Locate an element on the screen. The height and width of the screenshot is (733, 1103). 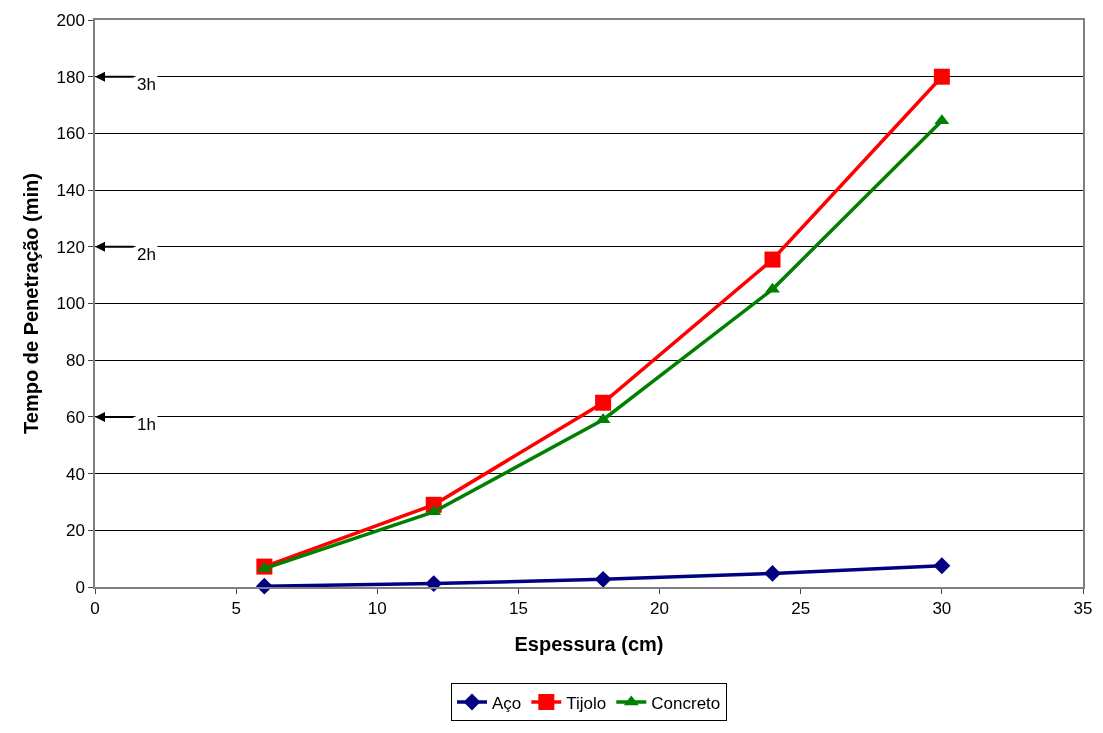
y-tick-label: 60 is located at coordinates (75, 417).